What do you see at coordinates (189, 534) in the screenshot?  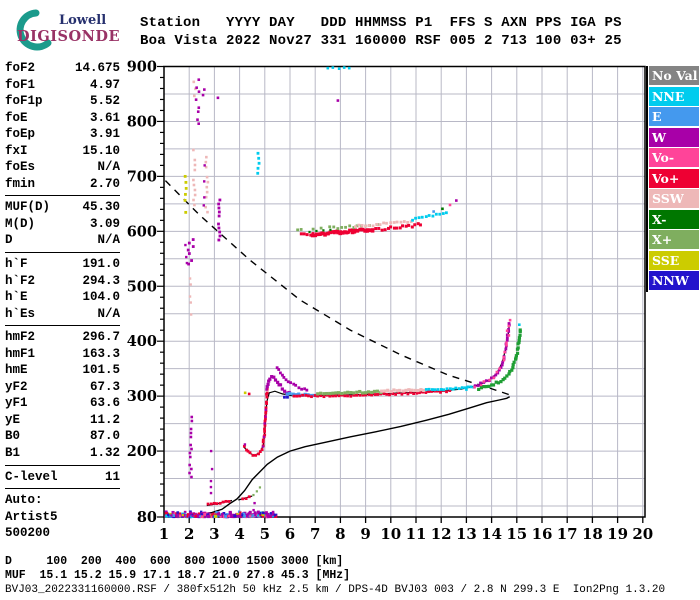 I see `x-tick-label: 2` at bounding box center [189, 534].